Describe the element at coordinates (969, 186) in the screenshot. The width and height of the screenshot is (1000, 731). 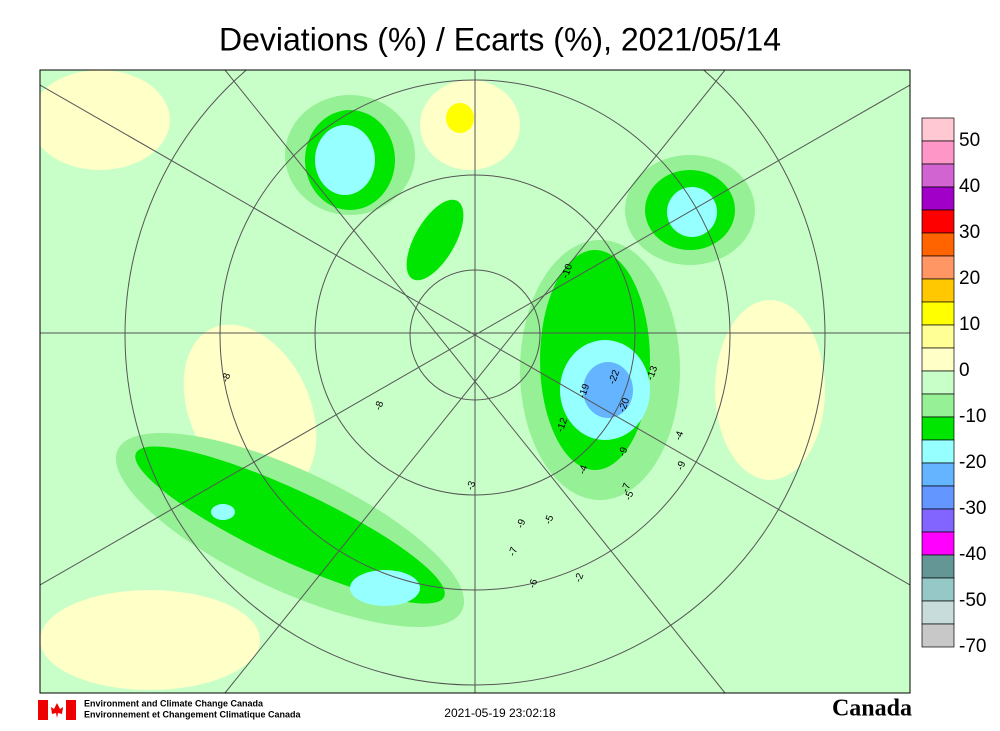
I see `legend-label: 40` at that location.